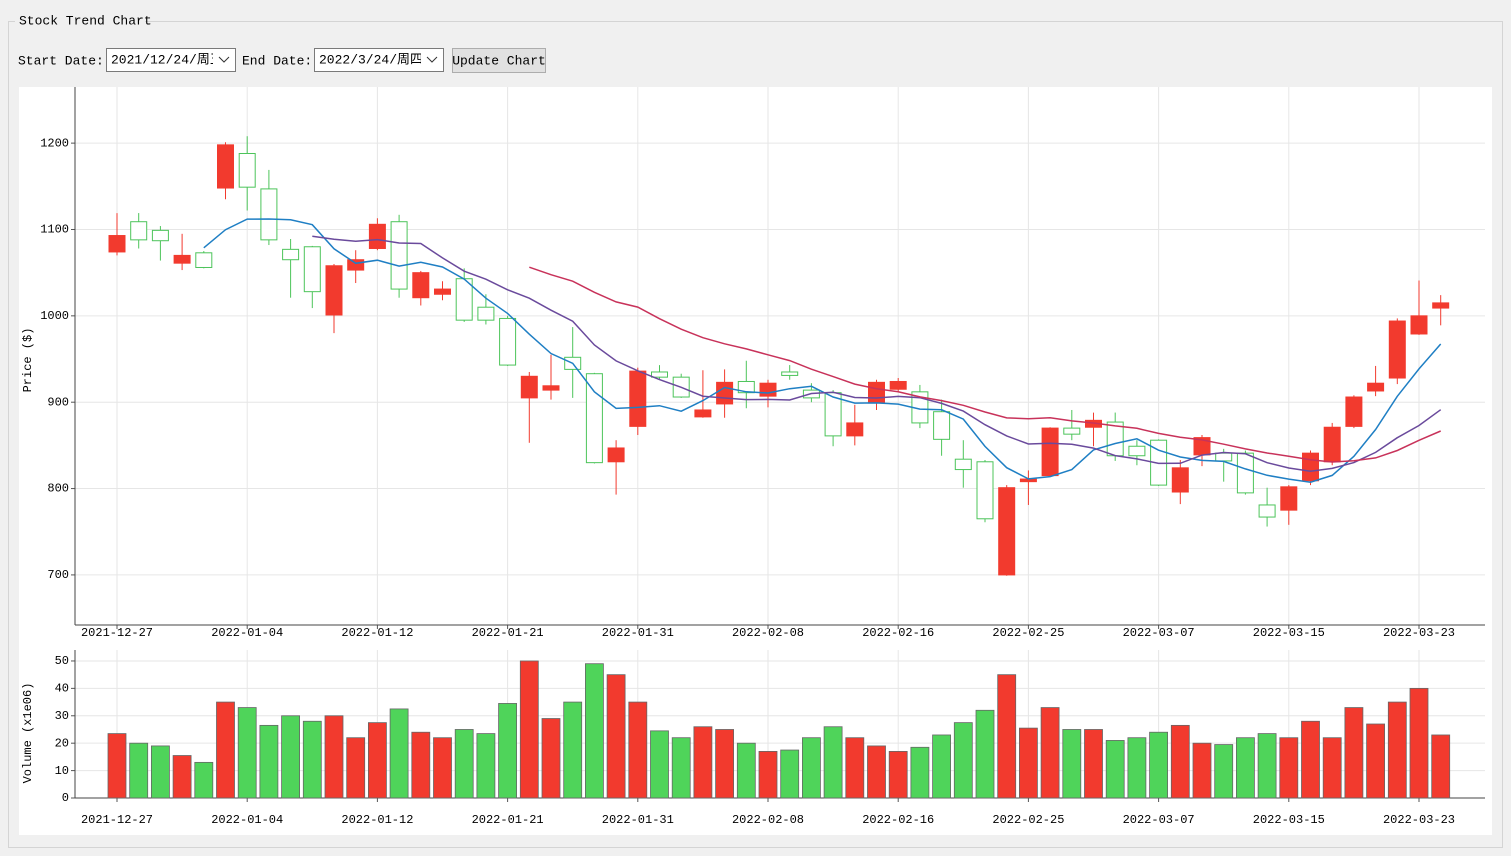 Image resolution: width=1511 pixels, height=856 pixels. I want to click on y-tick-label: 0, so click(65, 798).